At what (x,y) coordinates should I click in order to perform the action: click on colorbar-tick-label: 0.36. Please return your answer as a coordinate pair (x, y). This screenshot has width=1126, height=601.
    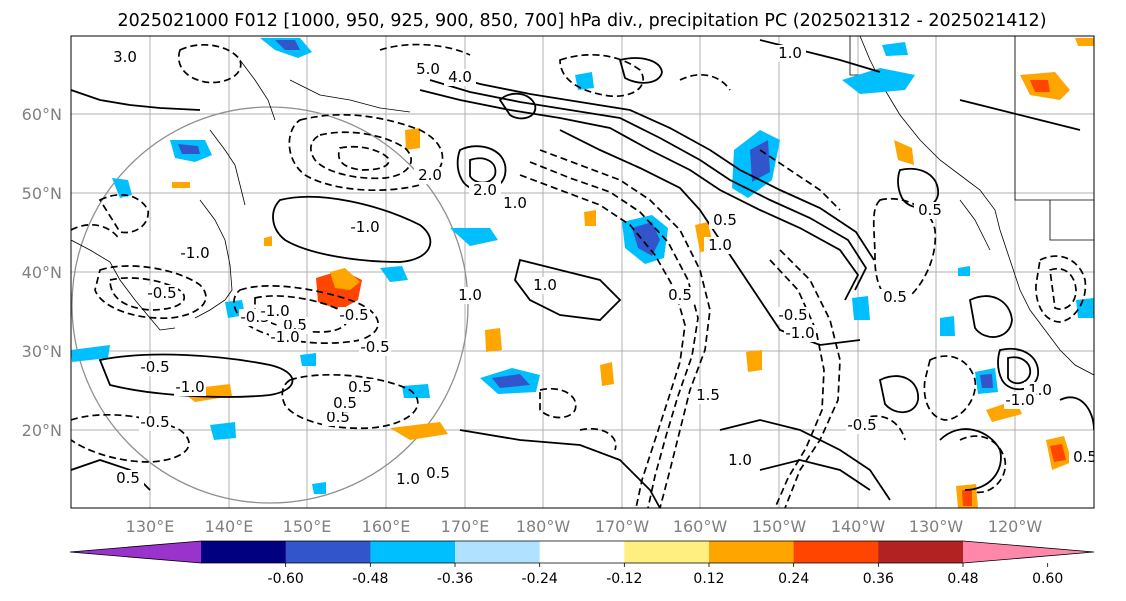
    Looking at the image, I should click on (878, 579).